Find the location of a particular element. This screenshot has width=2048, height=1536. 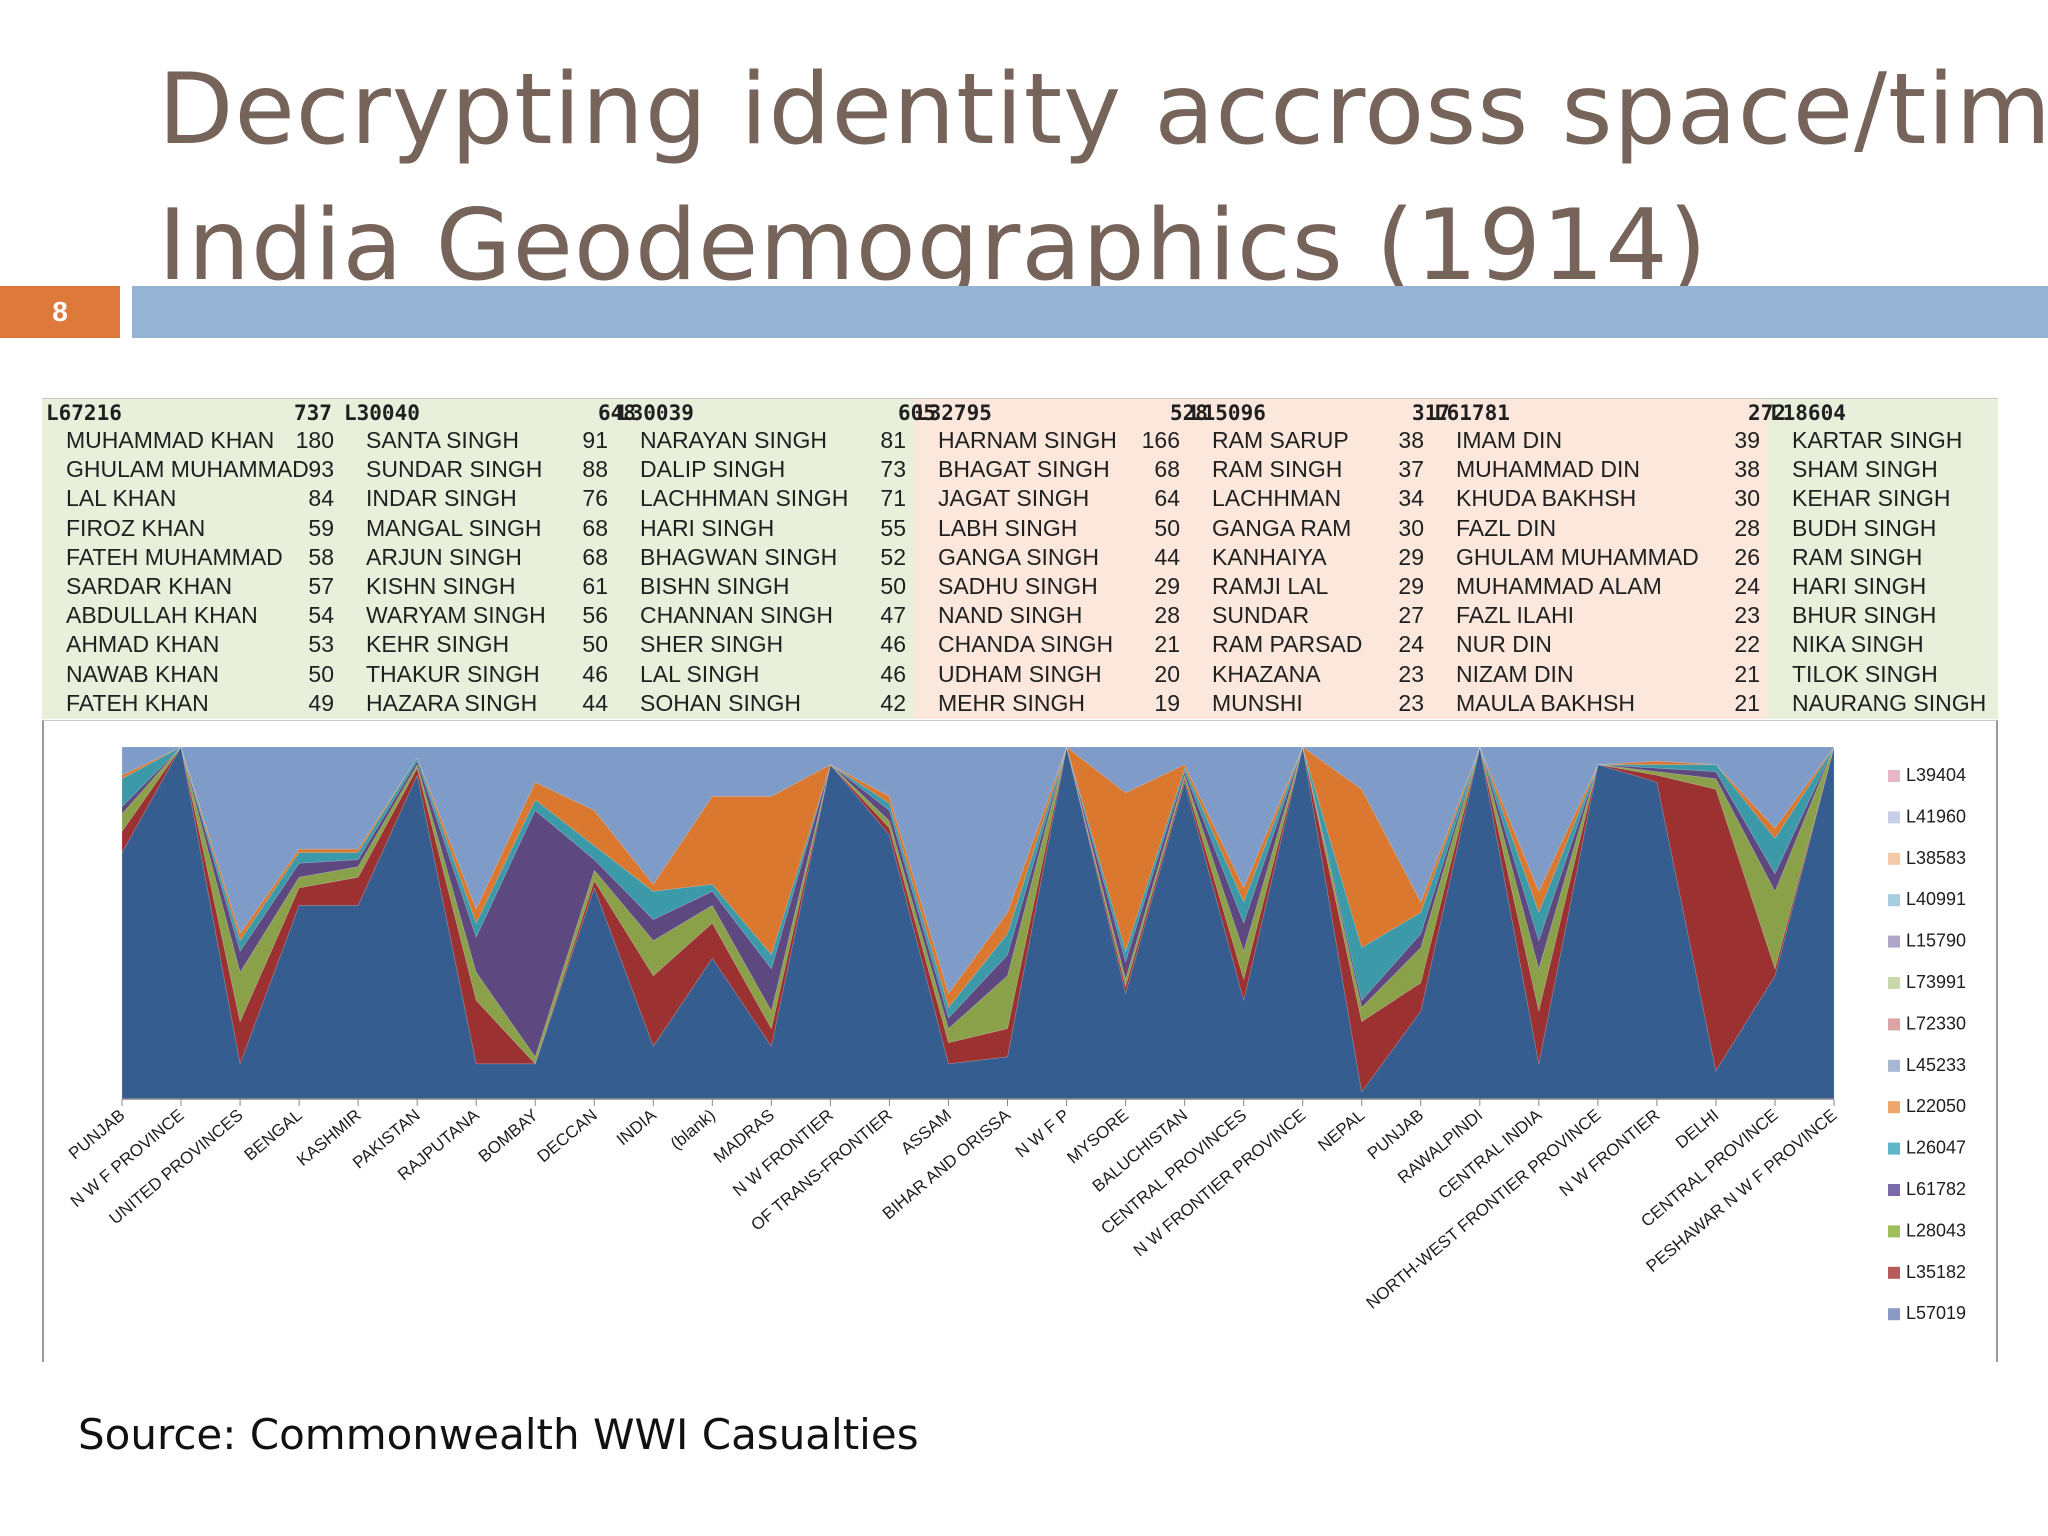

legend-label: L45233 is located at coordinates (1936, 1065).